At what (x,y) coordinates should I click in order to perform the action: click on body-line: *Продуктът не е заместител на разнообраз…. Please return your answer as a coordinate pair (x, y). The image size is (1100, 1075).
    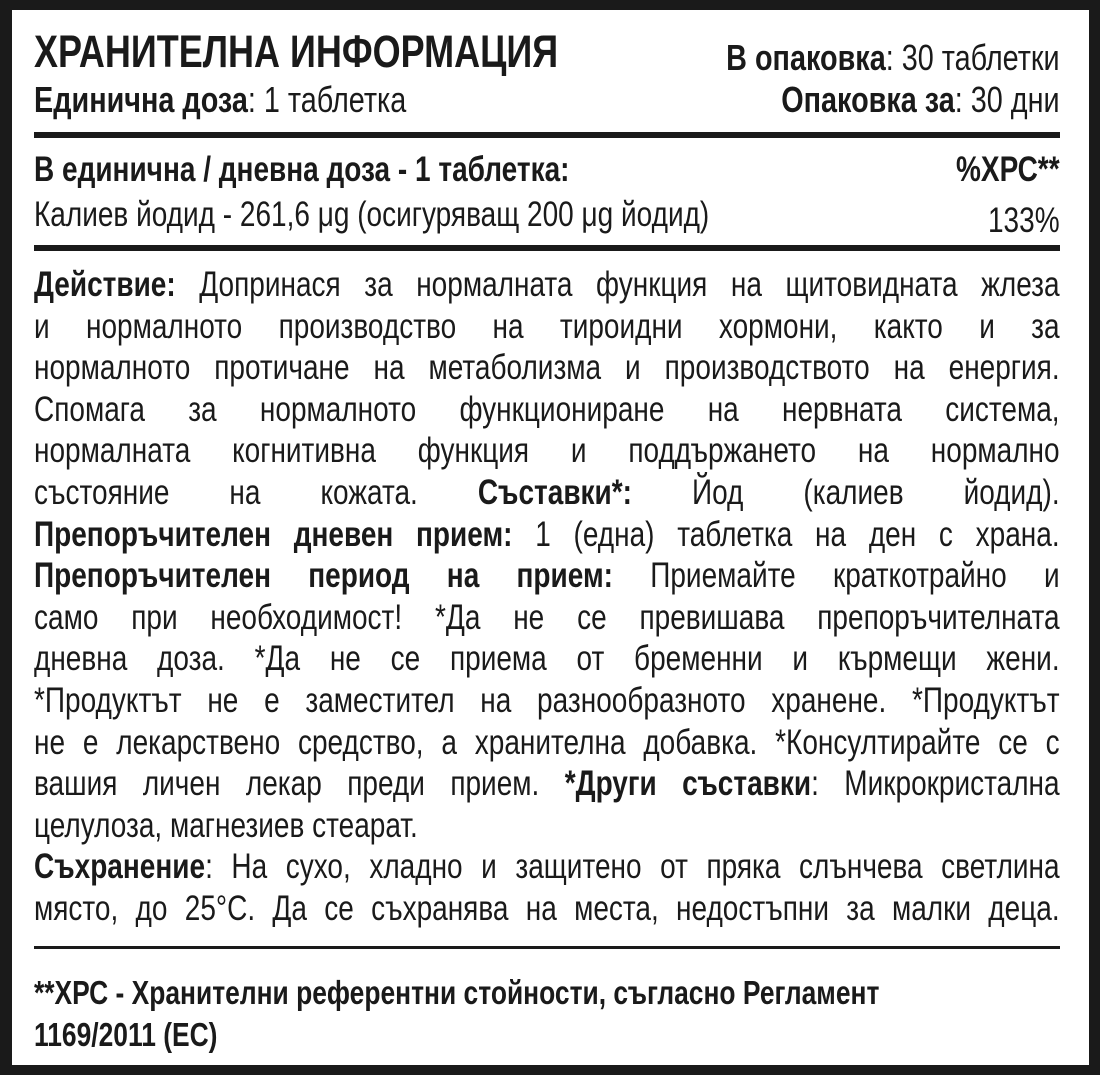
    Looking at the image, I should click on (547, 701).